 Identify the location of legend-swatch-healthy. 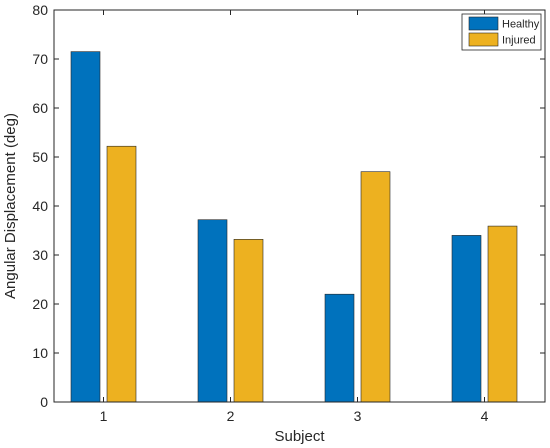
(483, 23).